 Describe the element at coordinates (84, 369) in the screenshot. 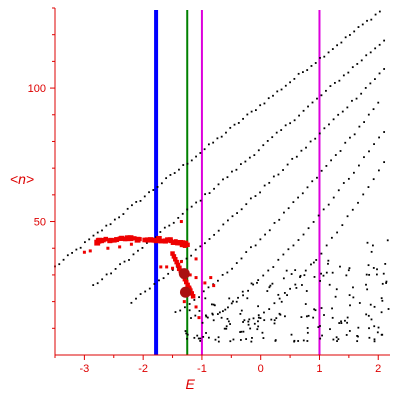

I see `x-tick-label: -3` at that location.